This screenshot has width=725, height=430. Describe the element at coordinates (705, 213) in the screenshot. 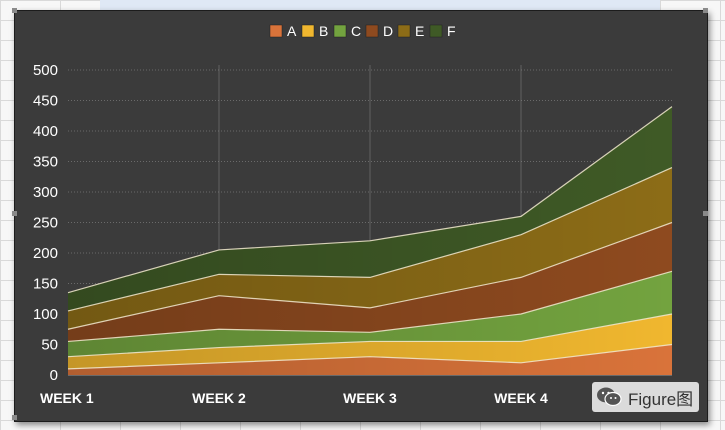

I see `resize-handle-right` at that location.